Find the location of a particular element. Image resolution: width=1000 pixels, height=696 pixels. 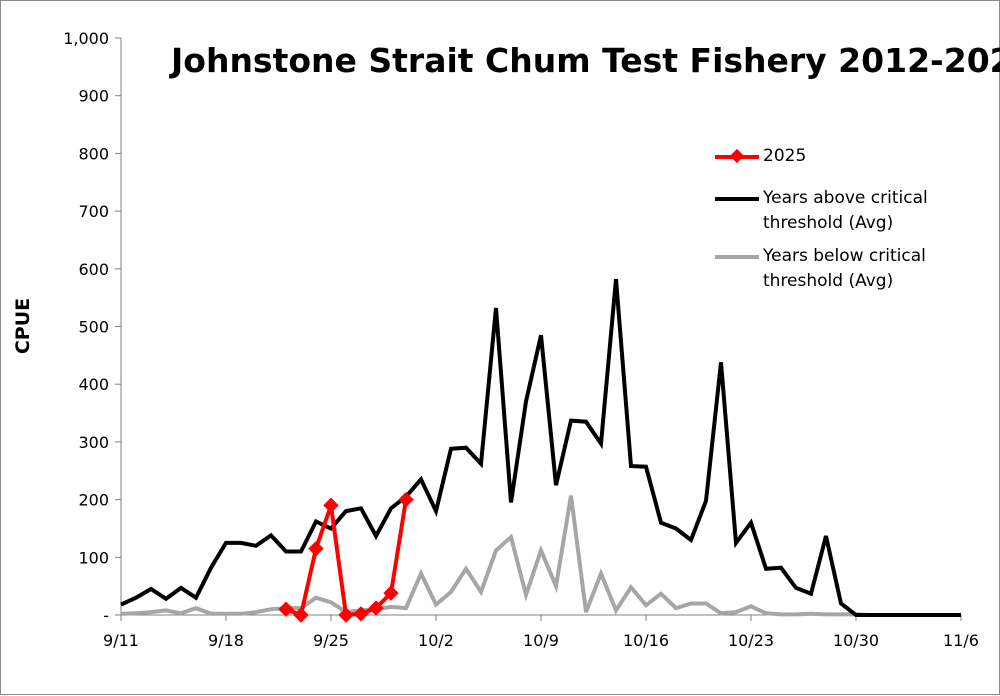

x-tick-label: 10/2 is located at coordinates (436, 640).